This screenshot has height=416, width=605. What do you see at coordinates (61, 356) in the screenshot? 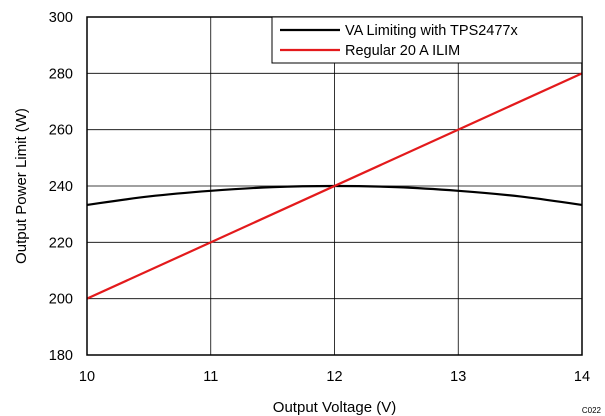
I see `y-tick-label: 180` at bounding box center [61, 356].